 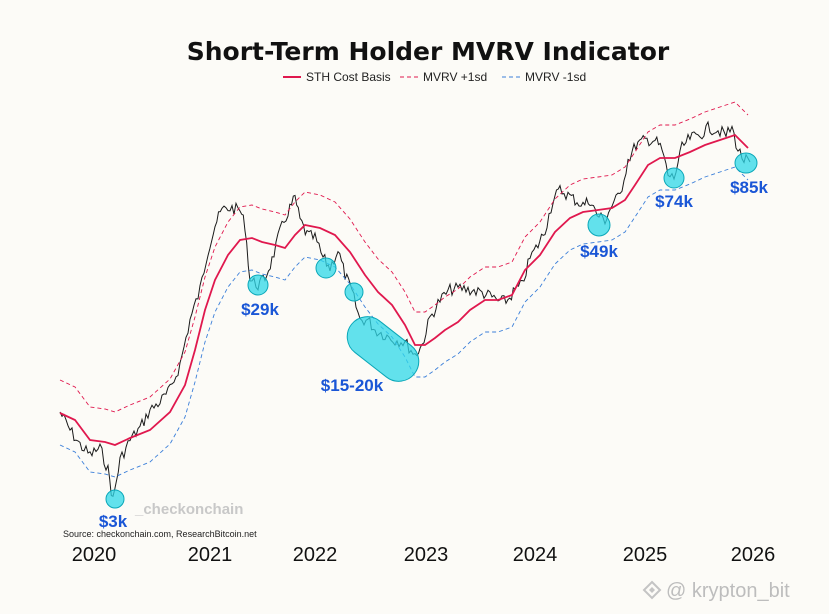 I want to click on marker-2022b, so click(x=354, y=292).